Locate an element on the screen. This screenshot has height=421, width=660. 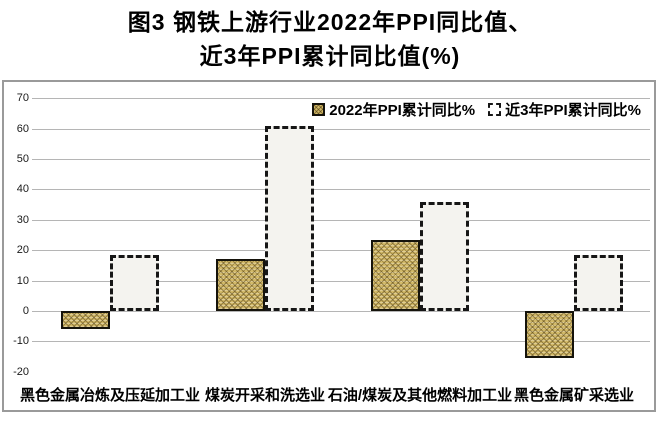
legend: 2022年PPI累计同比% 近3年PPI累计同比% is located at coordinates (476, 109).